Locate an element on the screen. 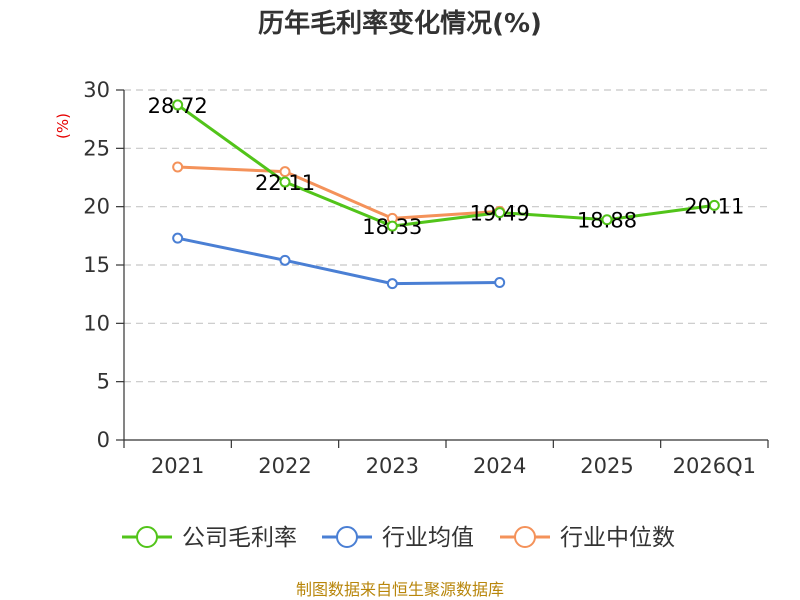 Image resolution: width=800 pixels, height=600 pixels. data-label: 20.11 is located at coordinates (714, 206).